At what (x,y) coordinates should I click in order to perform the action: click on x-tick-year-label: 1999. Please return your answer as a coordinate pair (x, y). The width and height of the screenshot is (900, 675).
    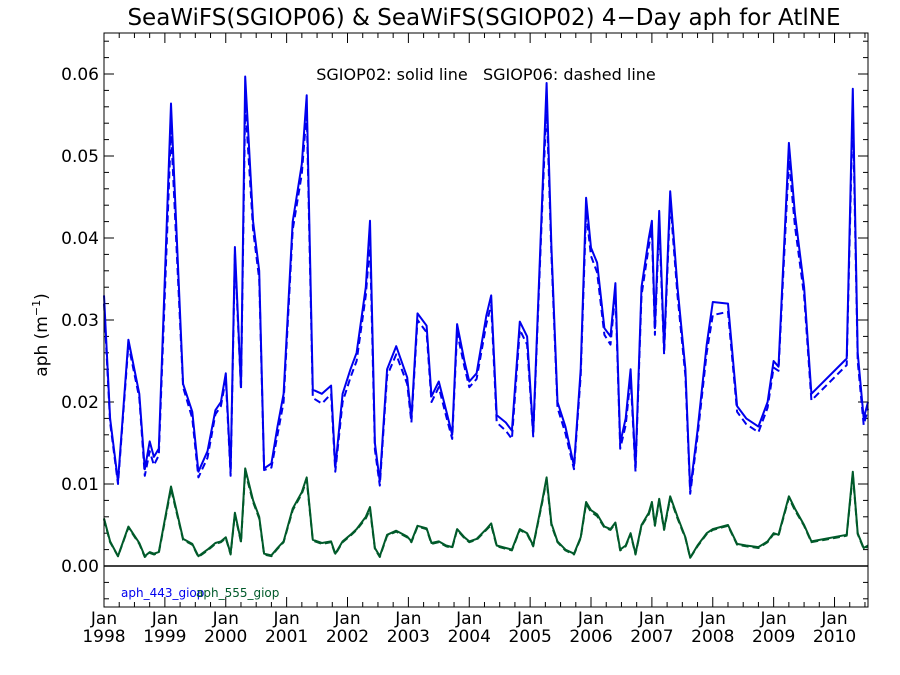
    Looking at the image, I should click on (164, 637).